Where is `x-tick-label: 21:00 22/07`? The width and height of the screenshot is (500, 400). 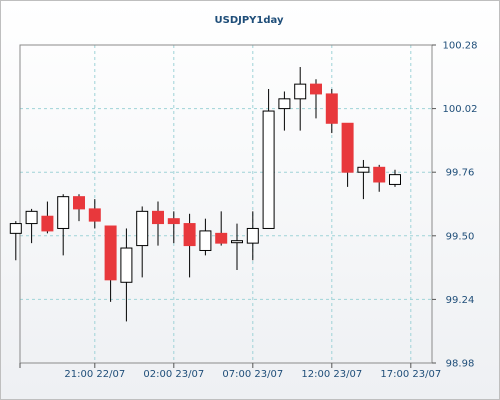 x-tick-label: 21:00 22/07 is located at coordinates (94, 374).